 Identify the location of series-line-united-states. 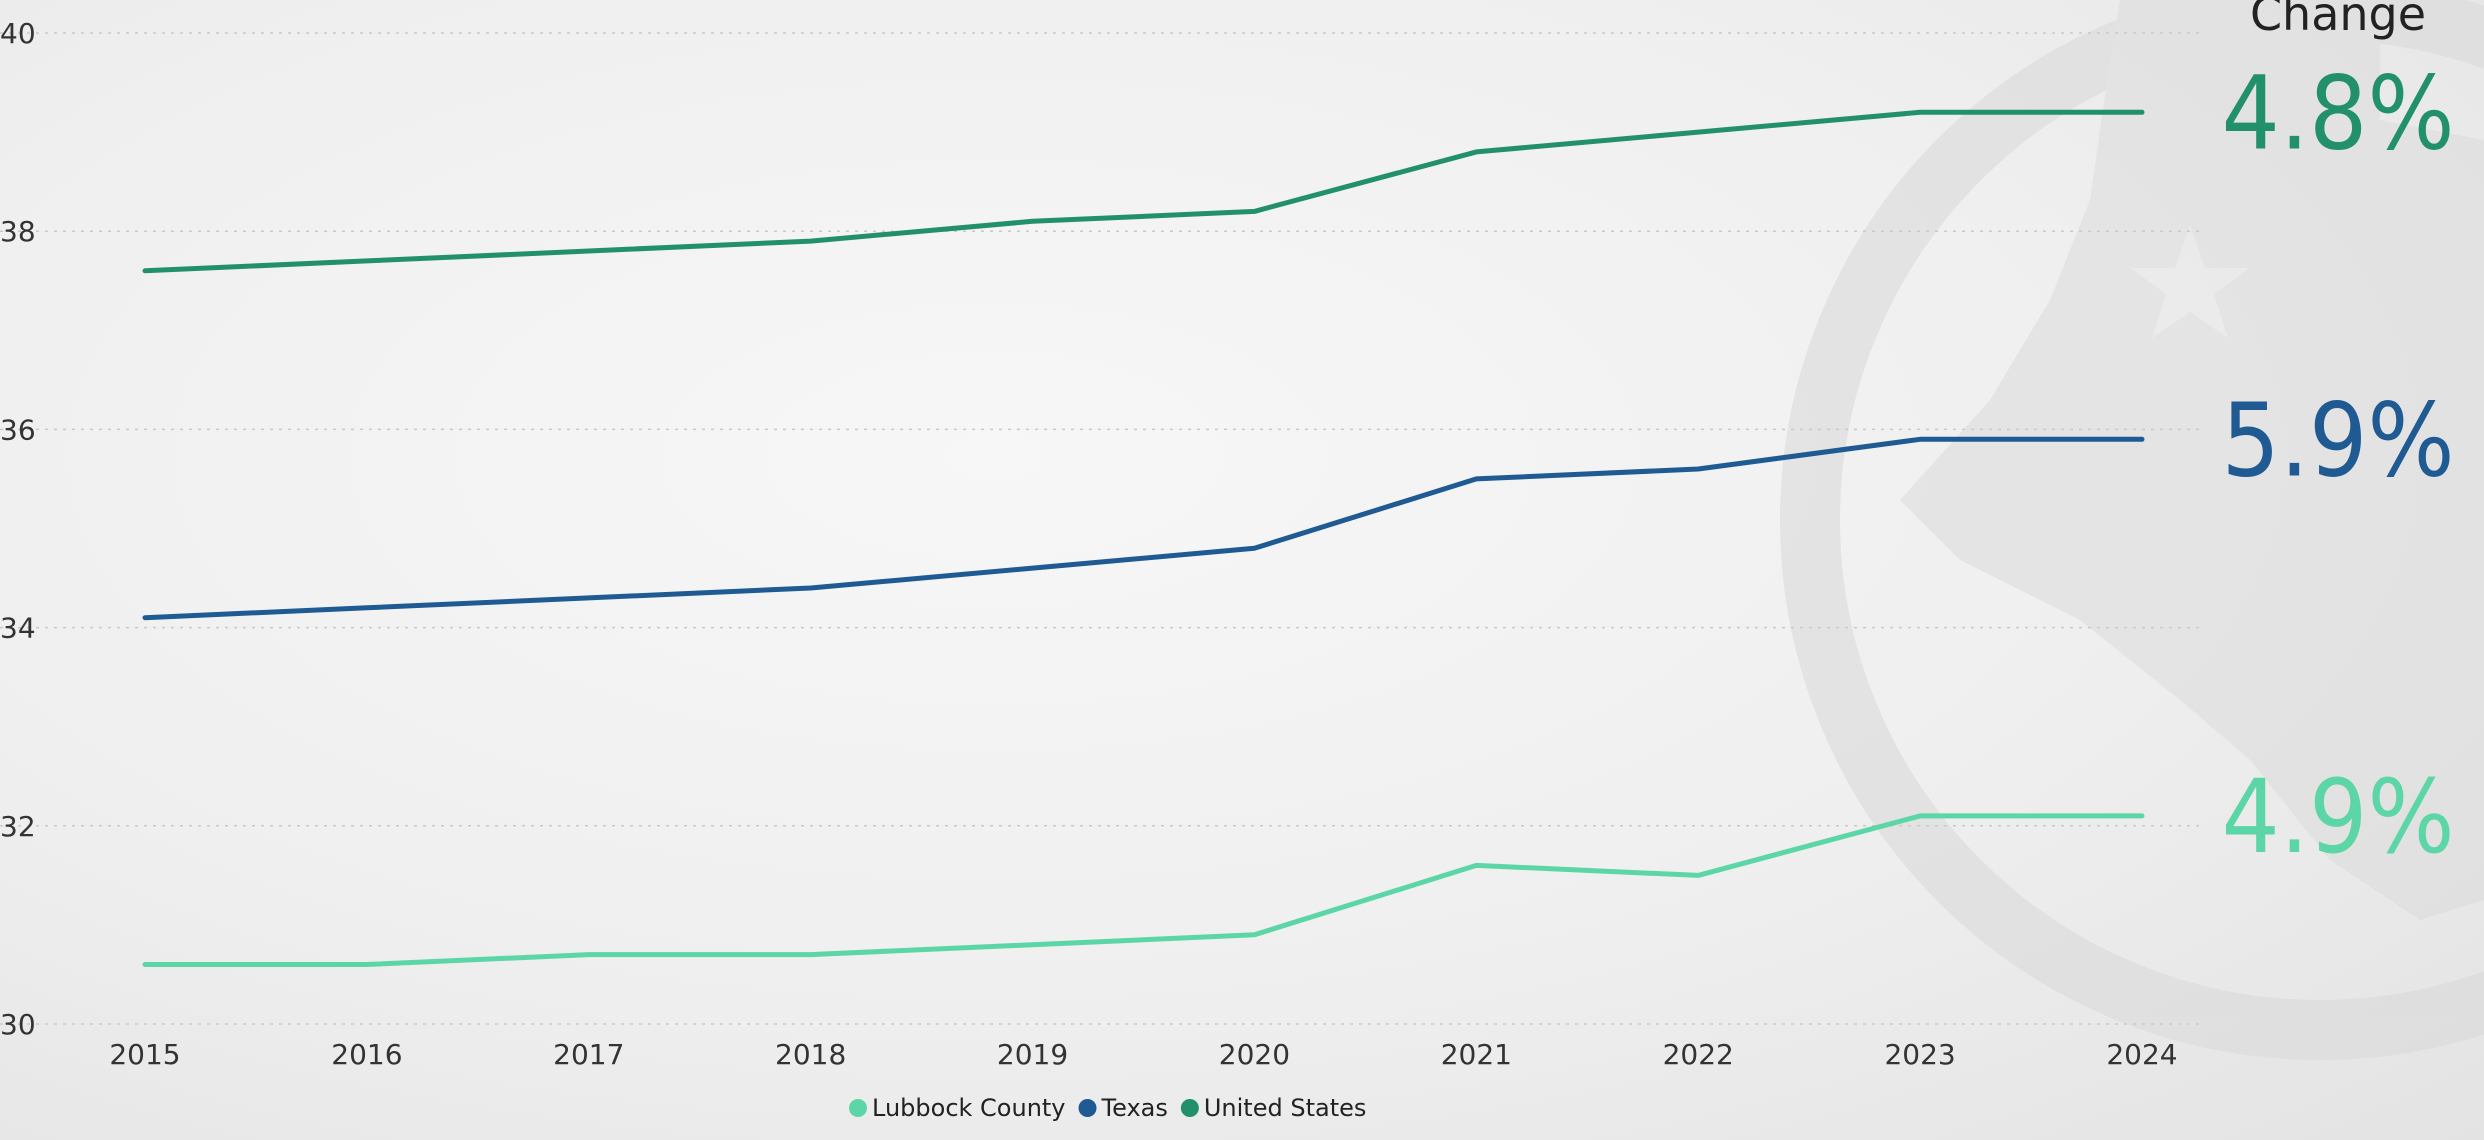
(1143, 191).